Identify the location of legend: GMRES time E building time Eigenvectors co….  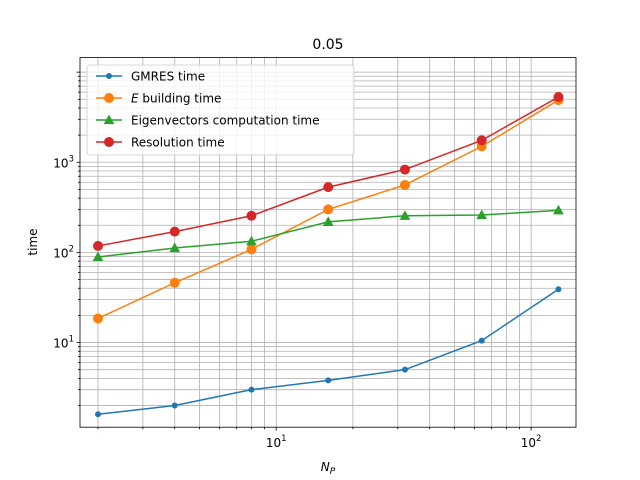
(220, 110).